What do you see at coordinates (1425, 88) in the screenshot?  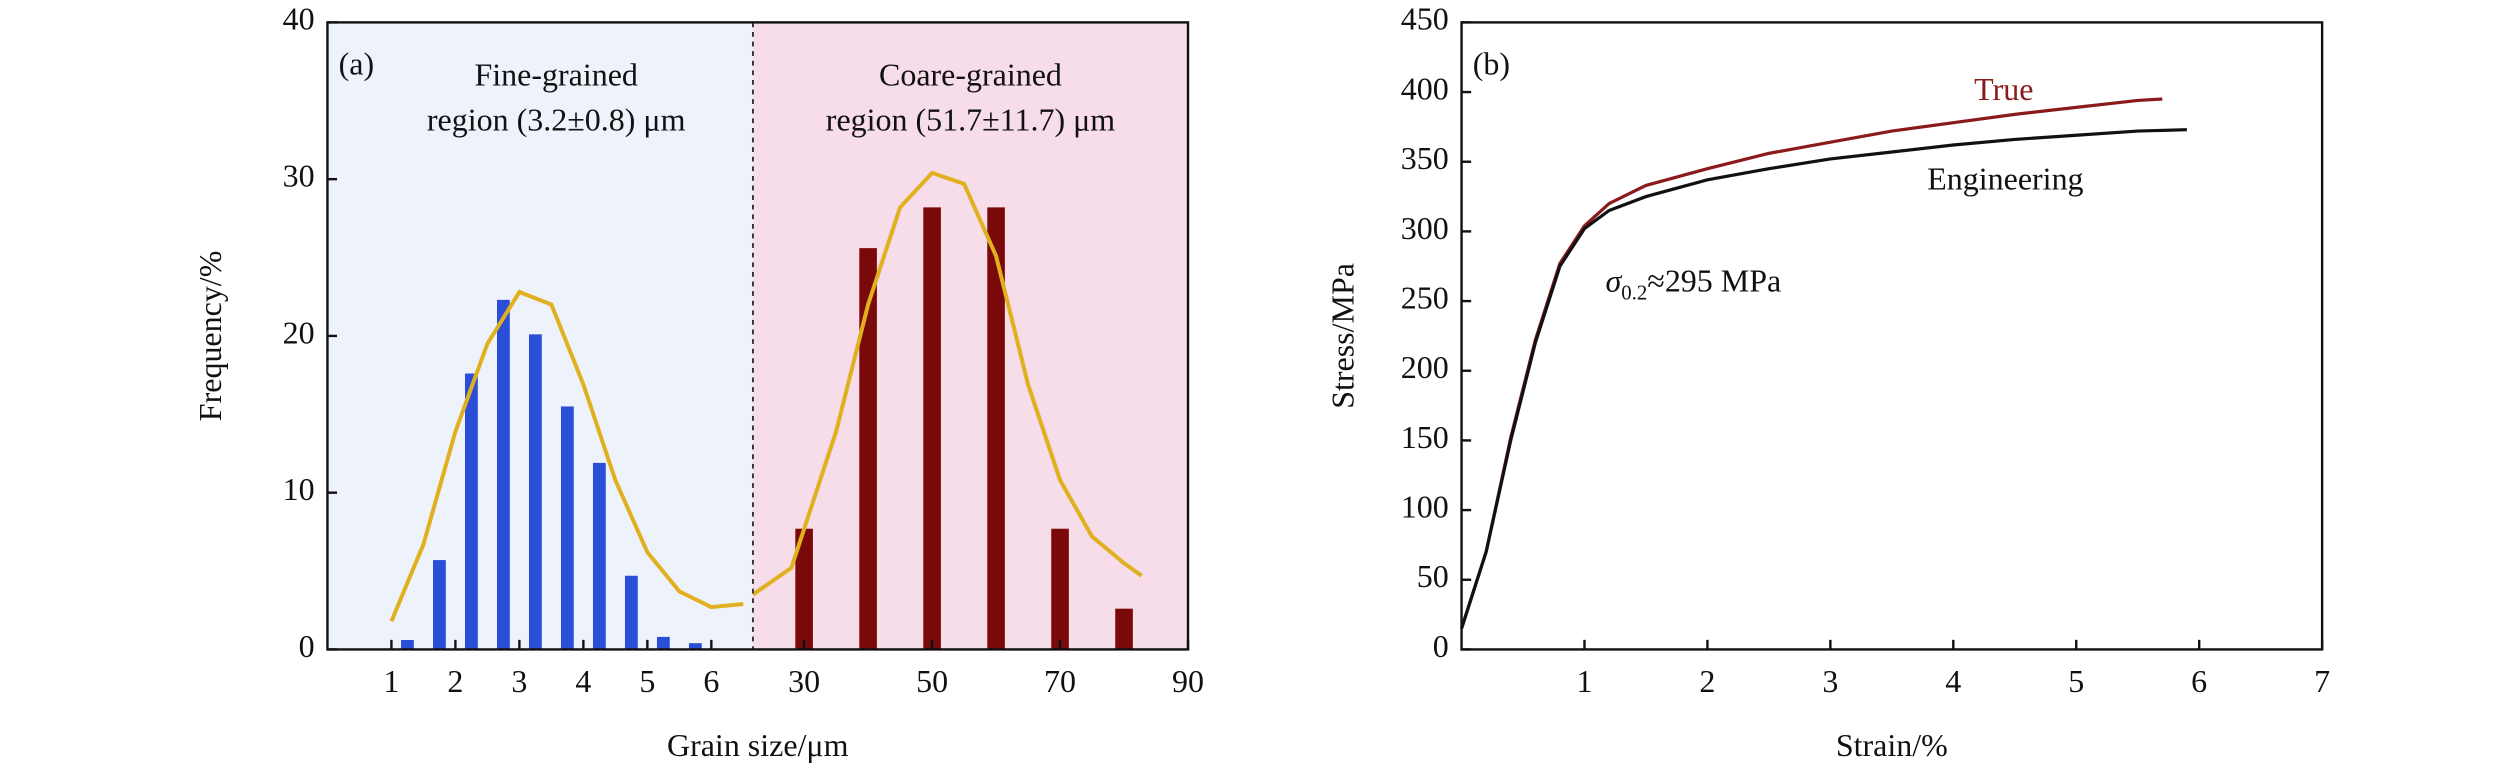 I see `y-tick-label: 400` at bounding box center [1425, 88].